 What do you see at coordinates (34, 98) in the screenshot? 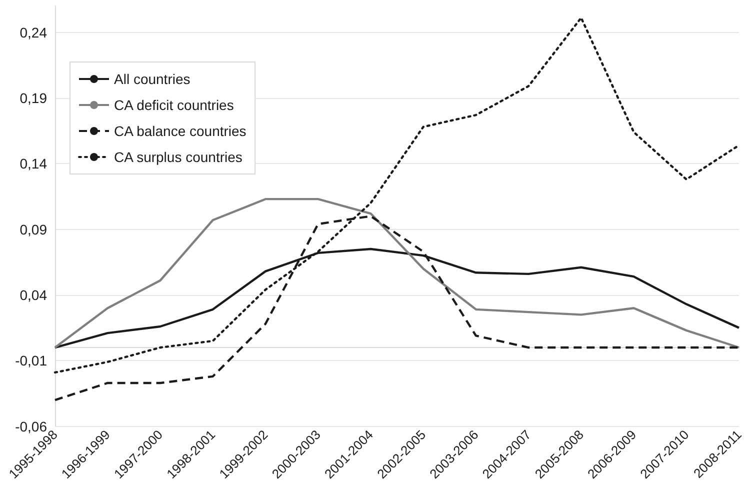
I see `y-tick-label: 0,19` at bounding box center [34, 98].